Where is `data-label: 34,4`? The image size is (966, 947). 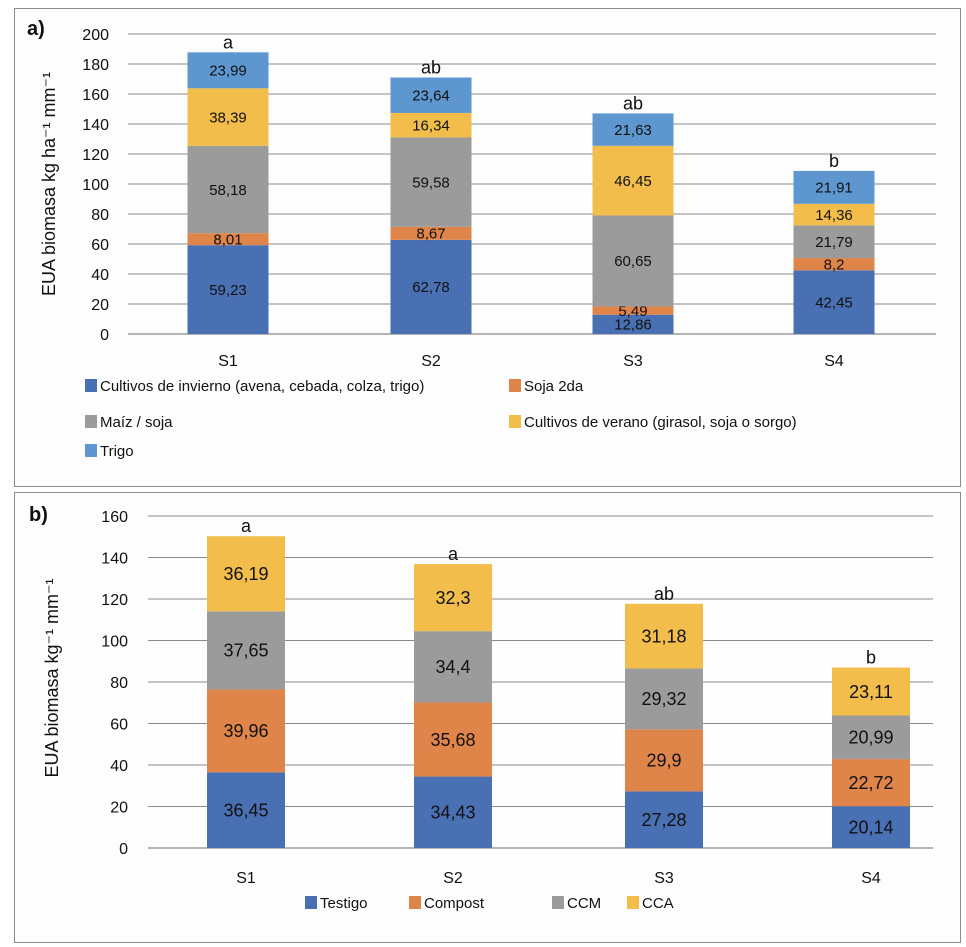
data-label: 34,4 is located at coordinates (452, 667).